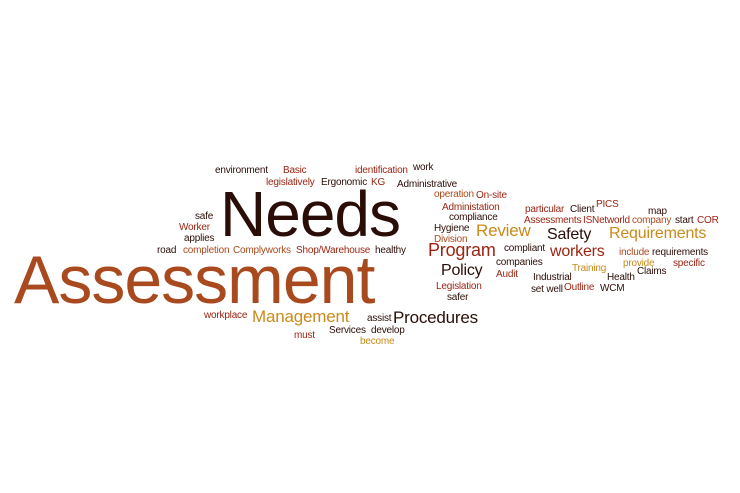  I want to click on word-workers: workers, so click(577, 251).